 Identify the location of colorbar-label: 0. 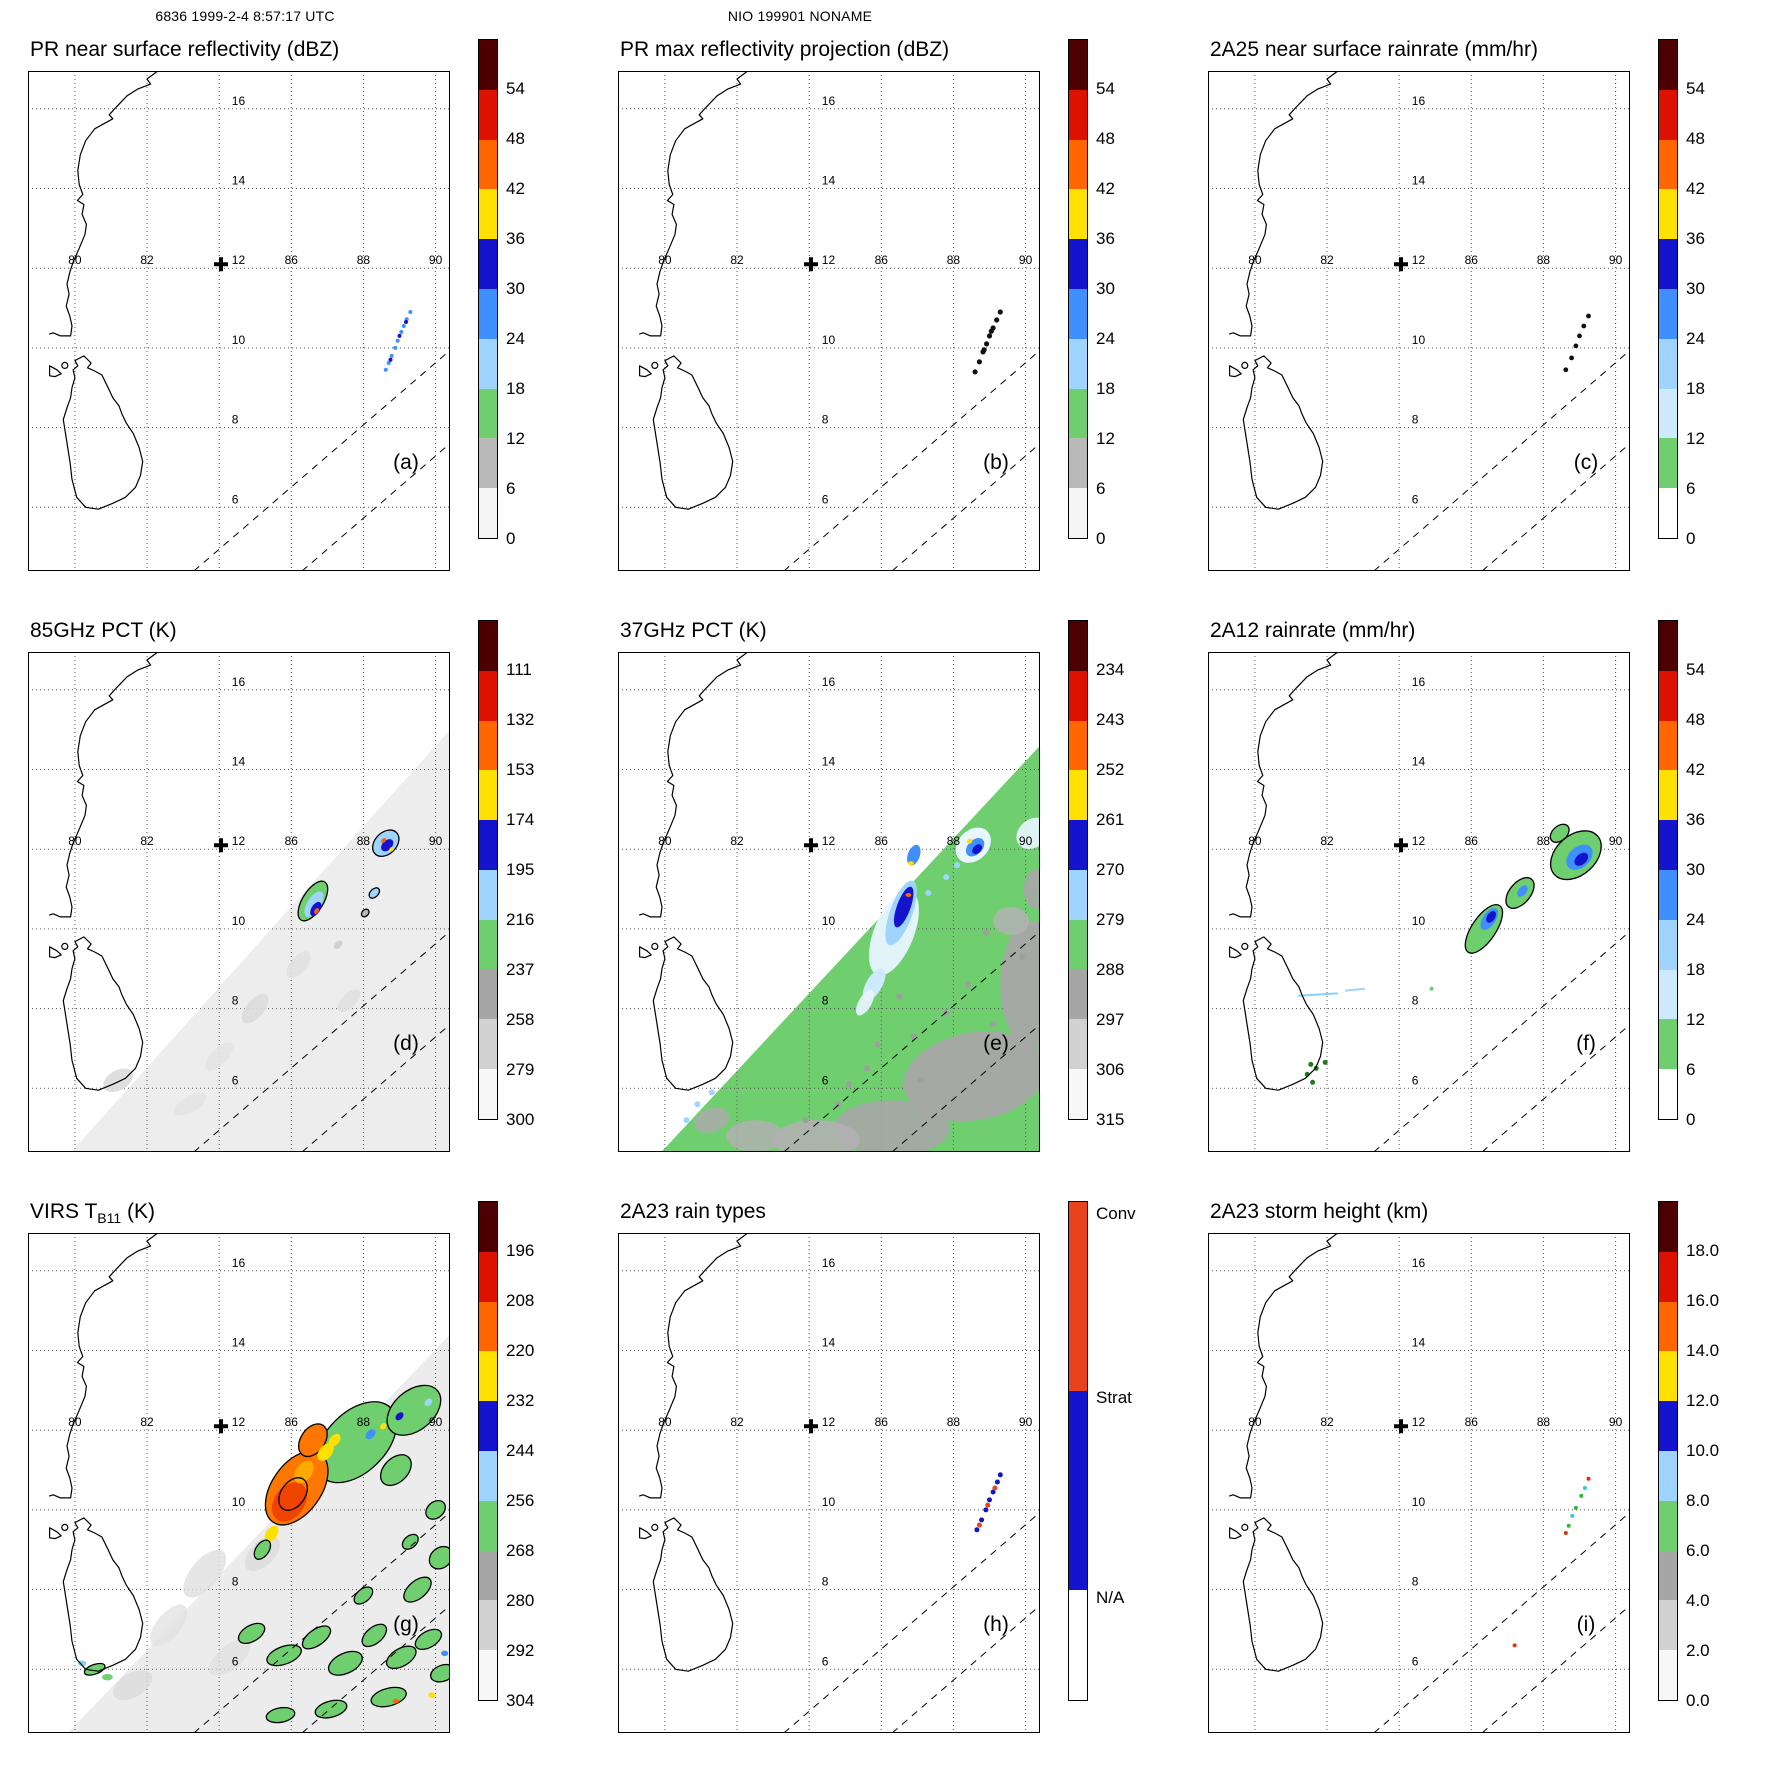
(1691, 538).